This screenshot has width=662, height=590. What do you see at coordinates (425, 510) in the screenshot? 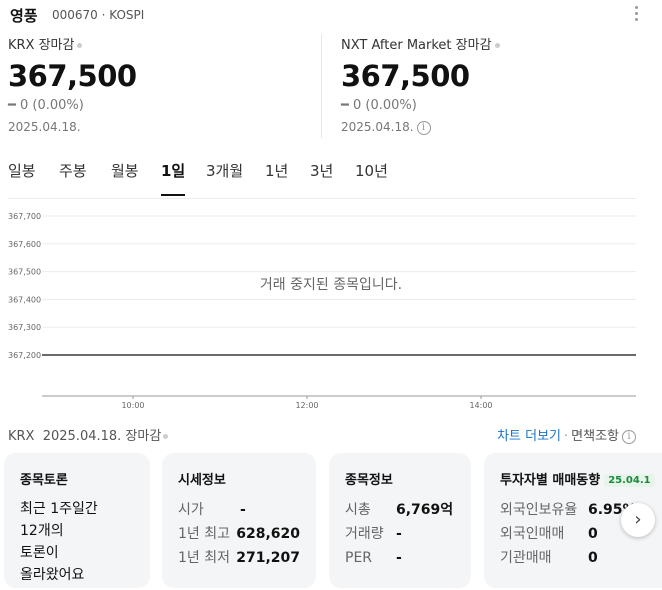
I see `row-value: 6,769억` at bounding box center [425, 510].